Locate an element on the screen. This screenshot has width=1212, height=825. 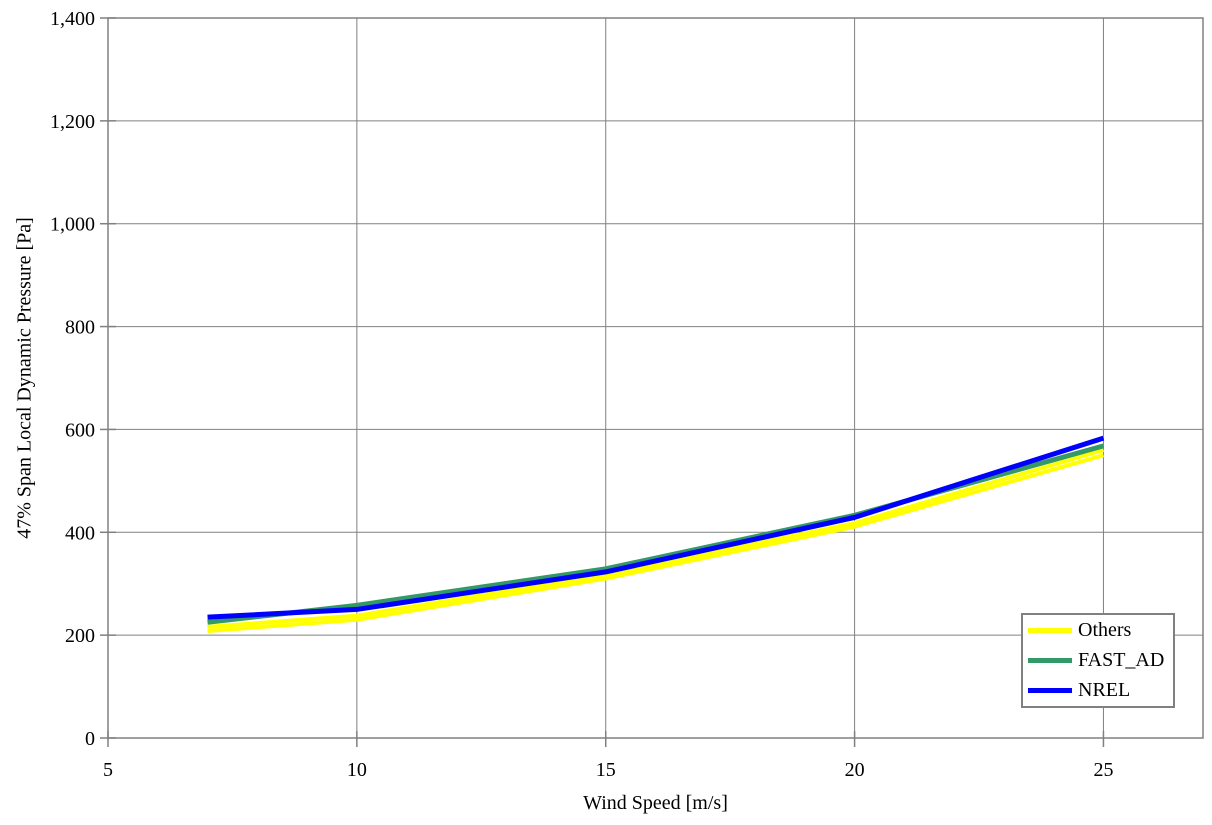
y-tick-label: 400 is located at coordinates (80, 533).